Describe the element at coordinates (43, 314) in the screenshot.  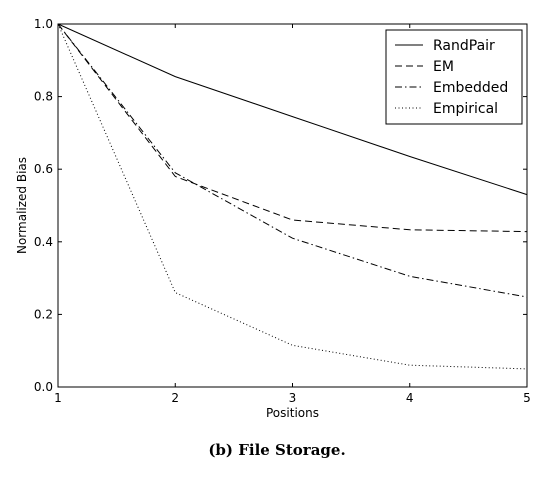
I see `y-tick-label: 0.2` at that location.